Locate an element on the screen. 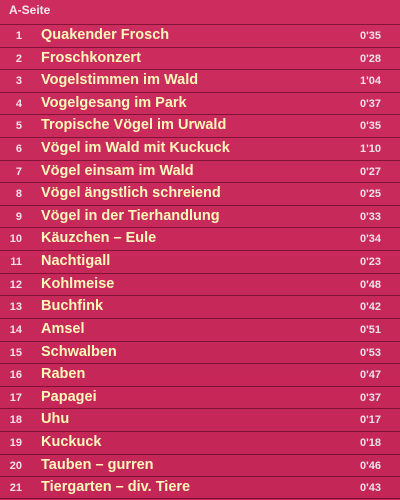  track-number: 13 is located at coordinates (15, 307).